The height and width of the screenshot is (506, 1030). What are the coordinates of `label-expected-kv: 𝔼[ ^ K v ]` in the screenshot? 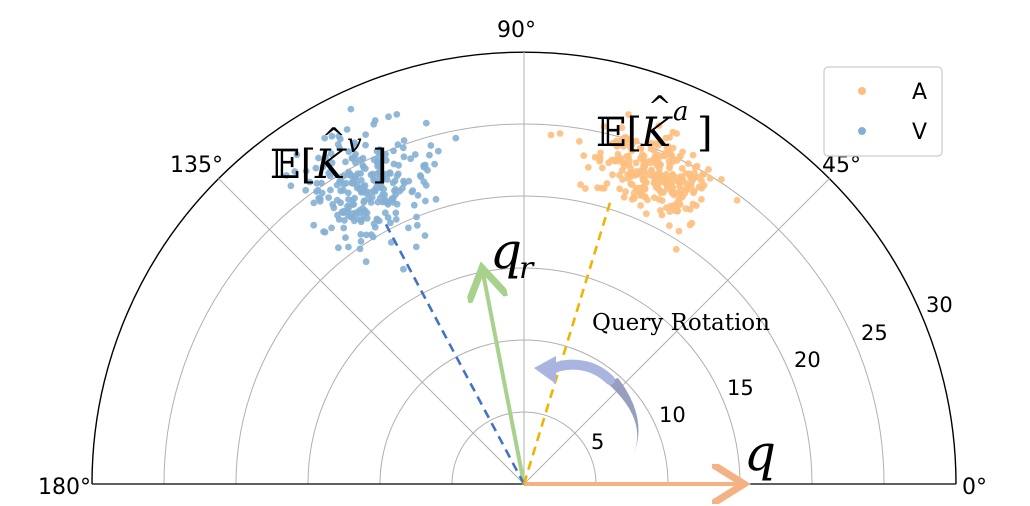 It's located at (329, 155).